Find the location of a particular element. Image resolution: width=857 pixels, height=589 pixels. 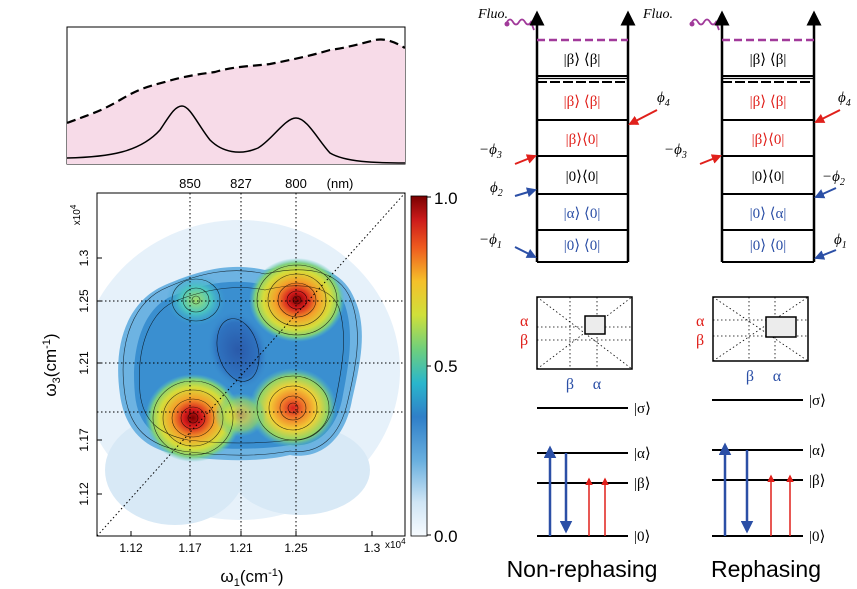

x-tick-1.12: 1.12 is located at coordinates (131, 548).